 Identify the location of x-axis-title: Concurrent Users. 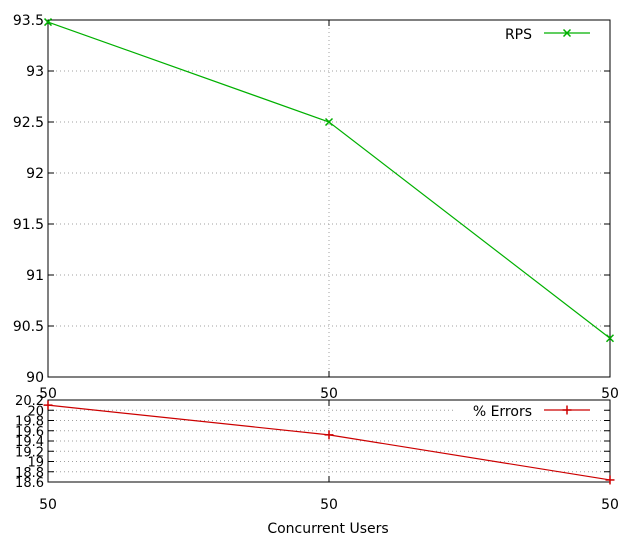
(327, 529).